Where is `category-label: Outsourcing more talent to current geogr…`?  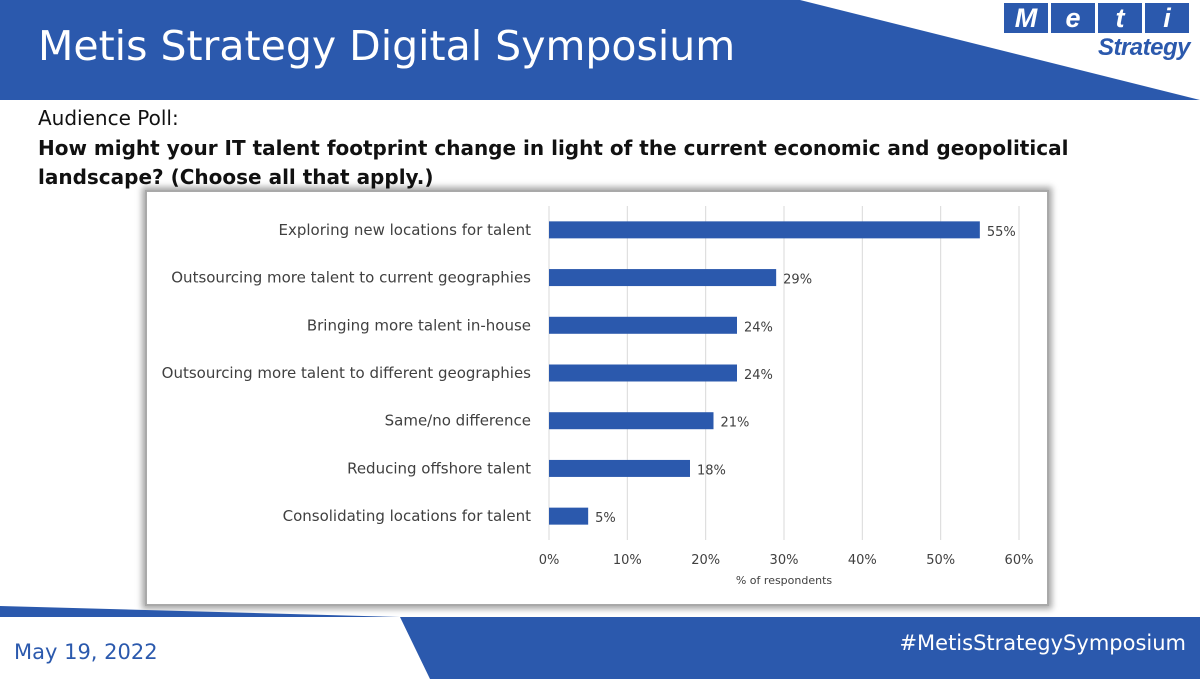
category-label: Outsourcing more talent to current geogr… is located at coordinates (351, 278).